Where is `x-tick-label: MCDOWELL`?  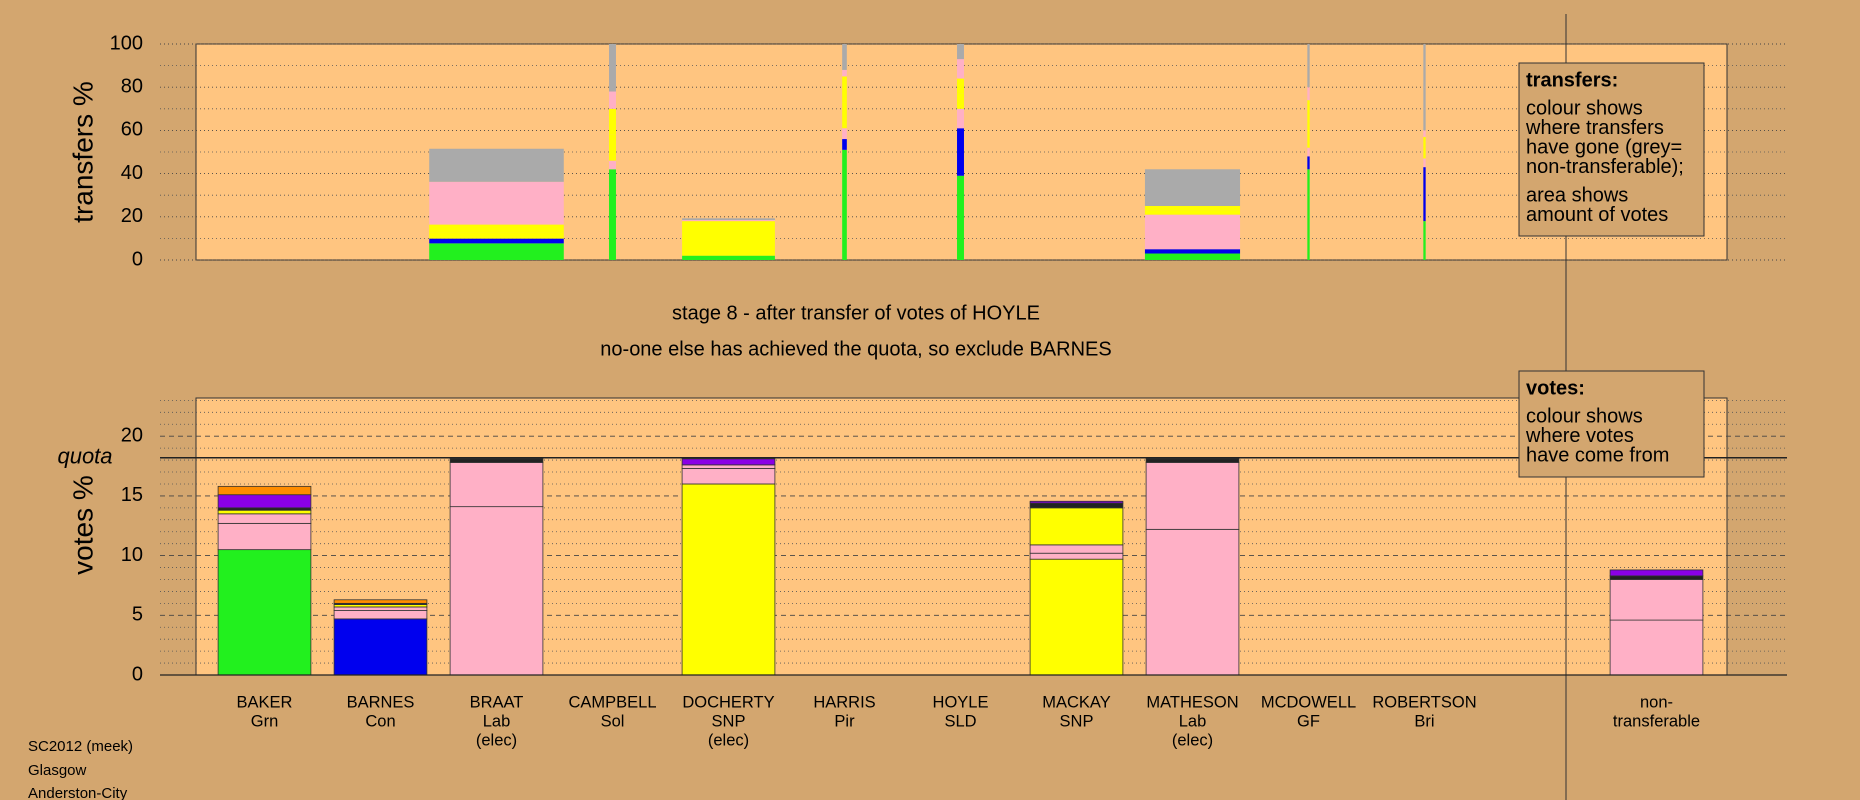
x-tick-label: MCDOWELL is located at coordinates (1308, 702).